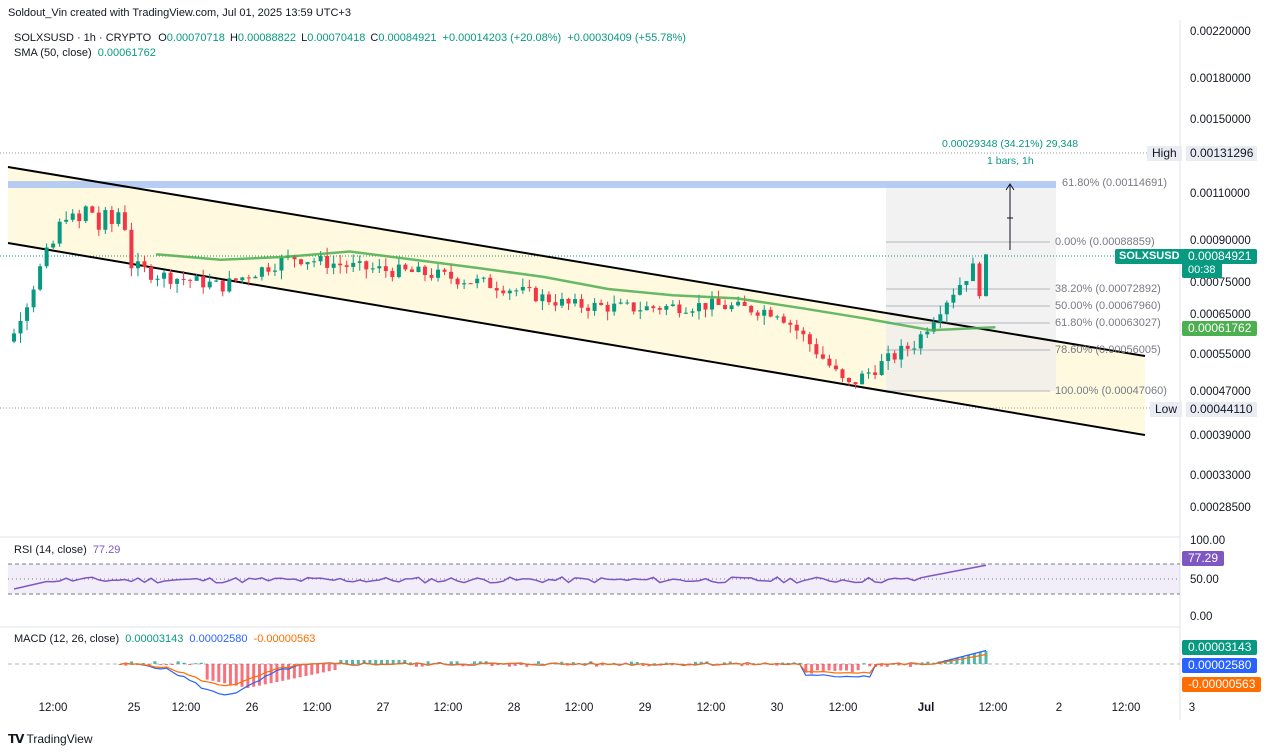  I want to click on symbol-line: SOLXSUSD · 1h · CRYPTO, so click(83, 38).